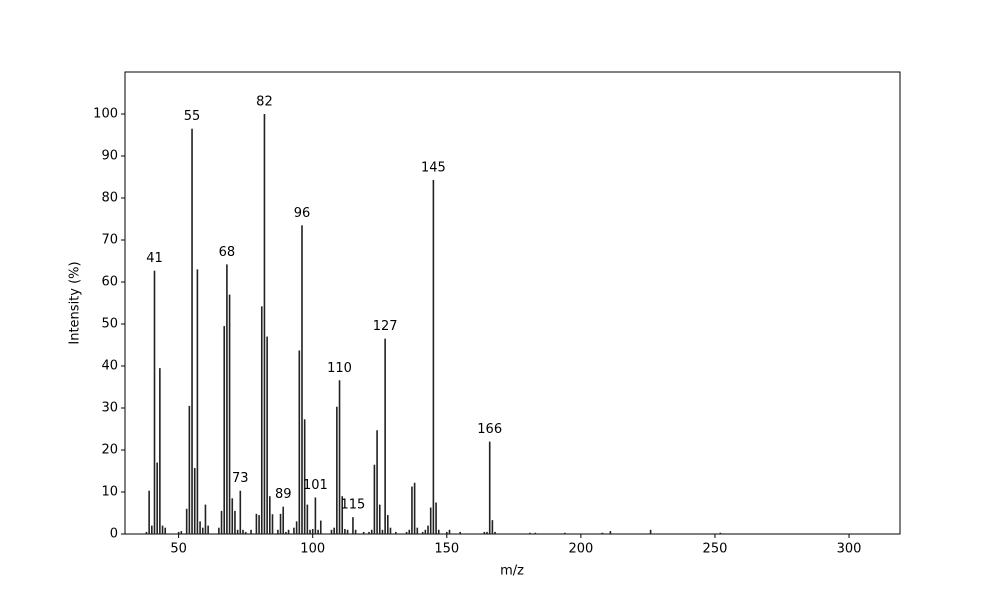 Image resolution: width=1000 pixels, height=600 pixels. Describe the element at coordinates (109, 366) in the screenshot. I see `y-tick-label: 40` at that location.